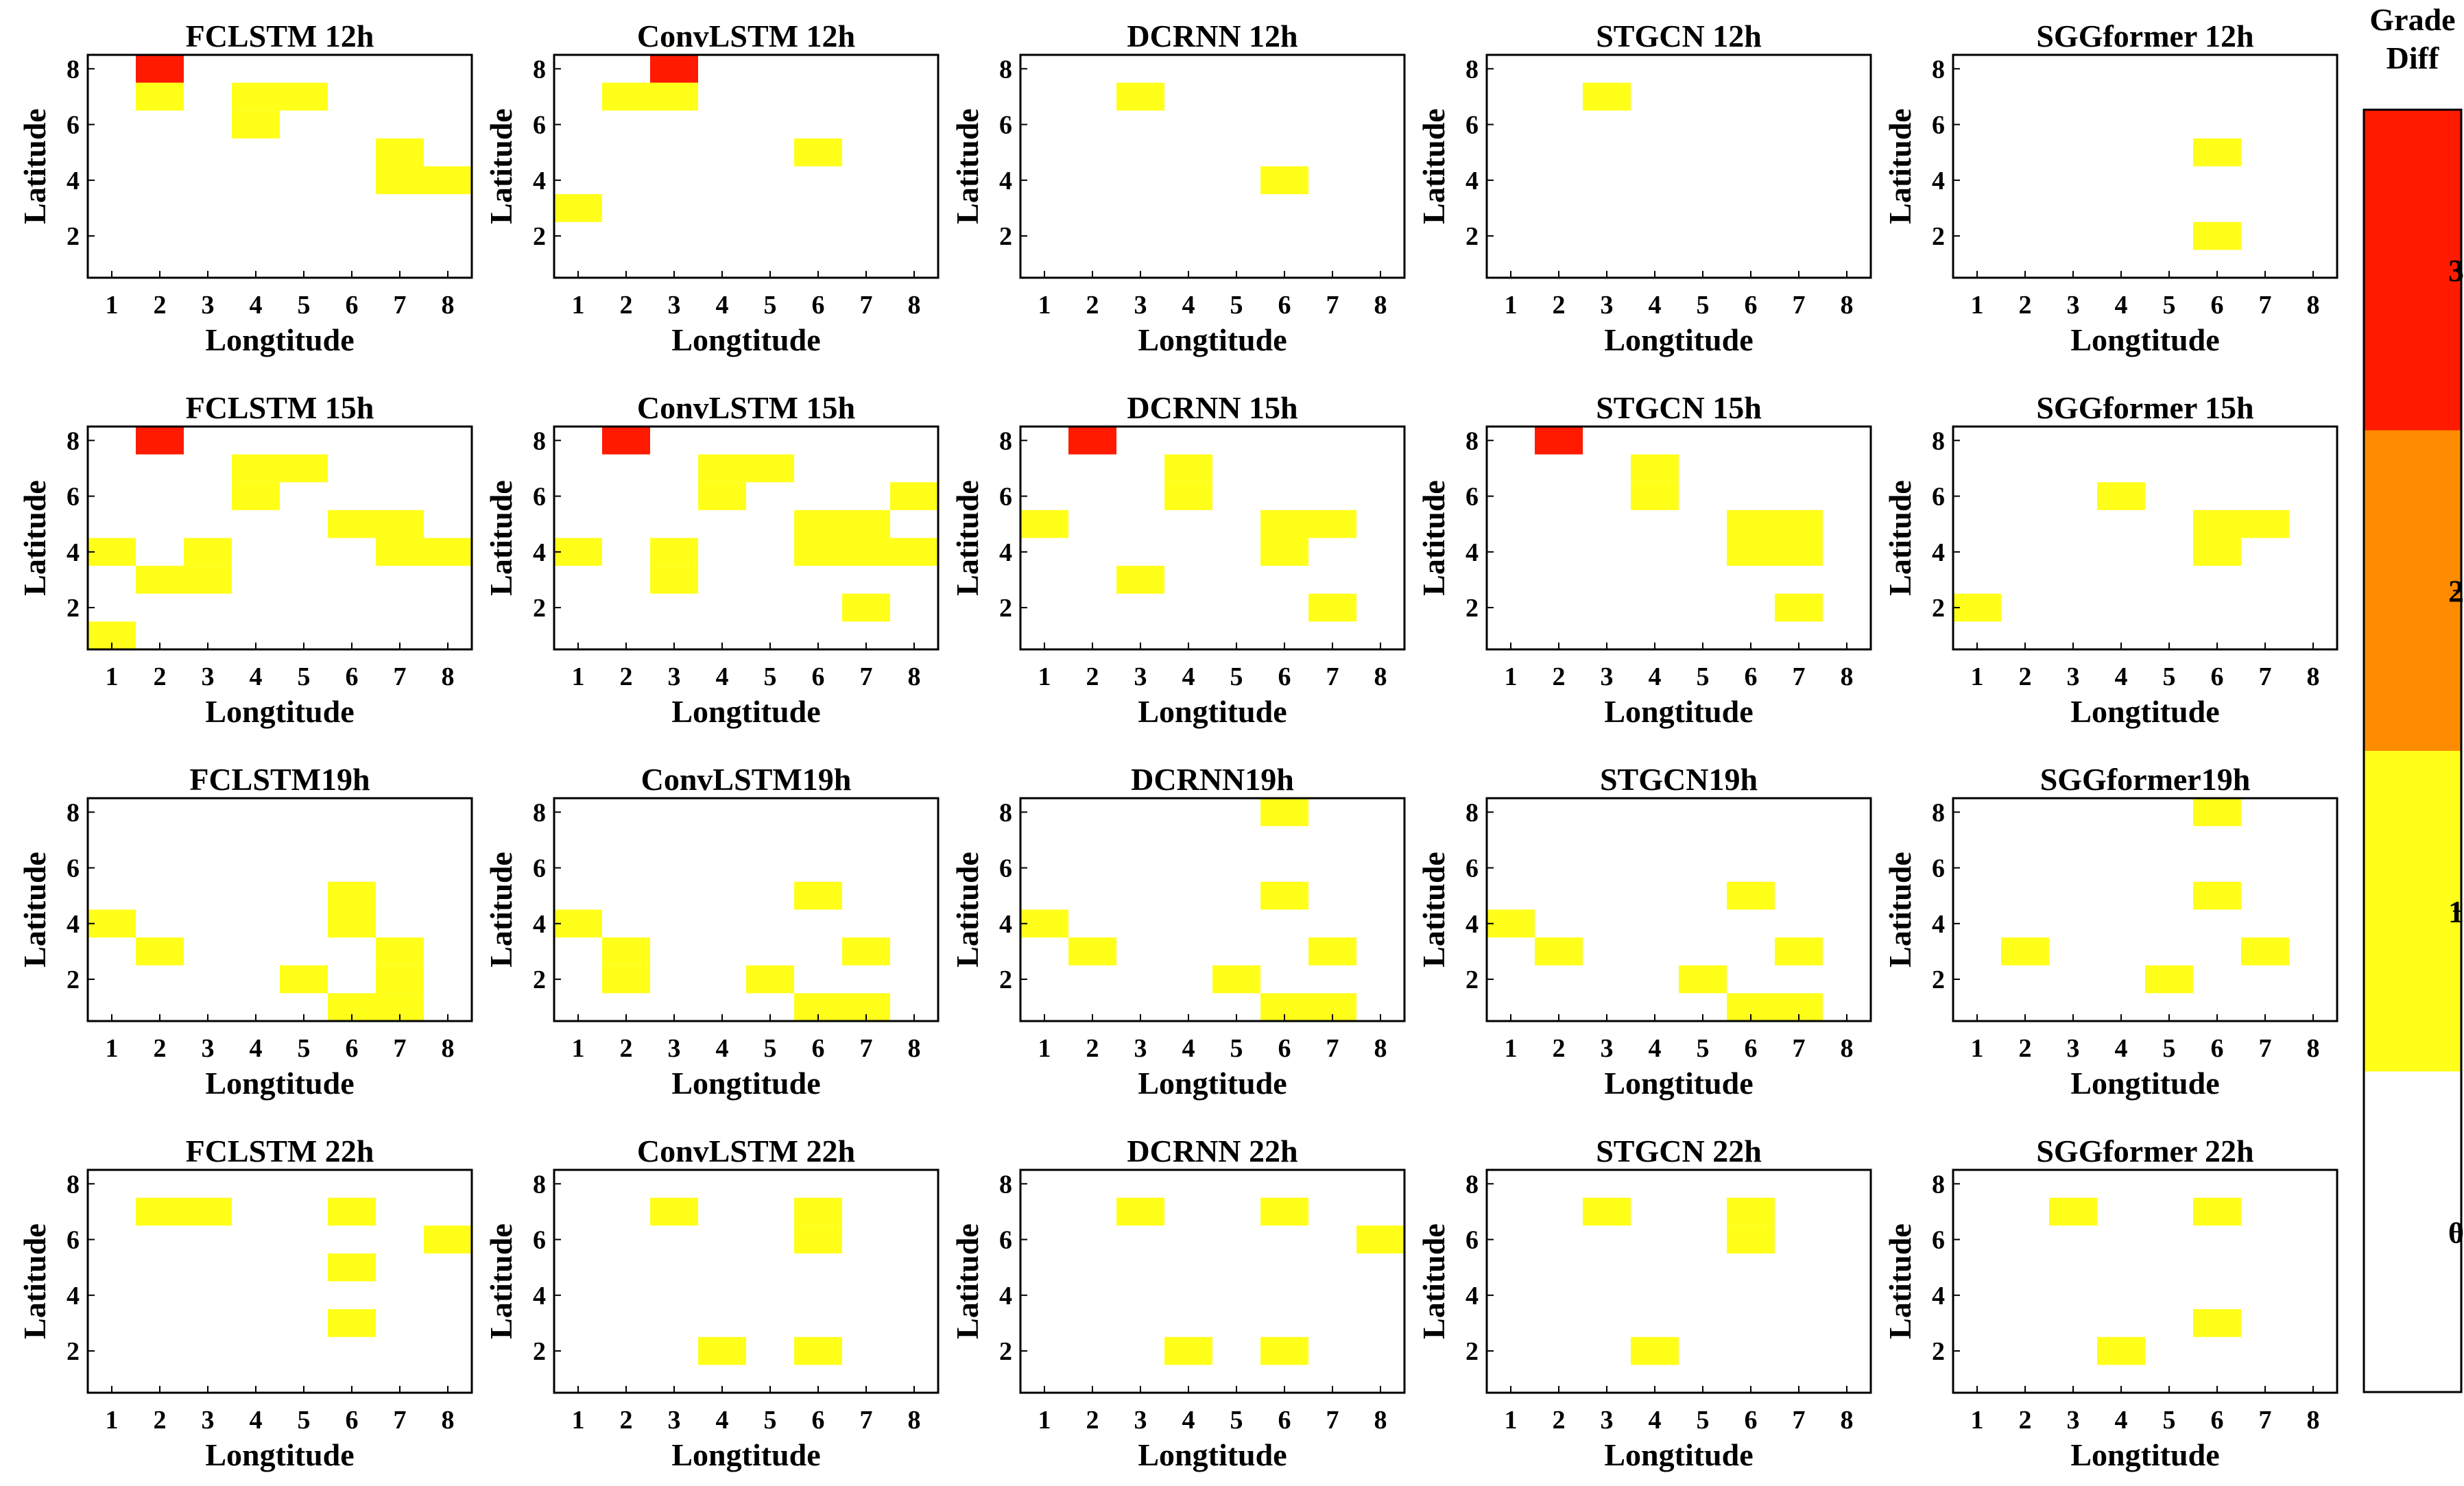 The height and width of the screenshot is (1486, 2464). Describe the element at coordinates (1178, 1303) in the screenshot. I see `heatmap-panel: DCRNN 22h 1 2 3 4 5 6 7 8 2 4 6 8 Longtitude Latitude` at that location.